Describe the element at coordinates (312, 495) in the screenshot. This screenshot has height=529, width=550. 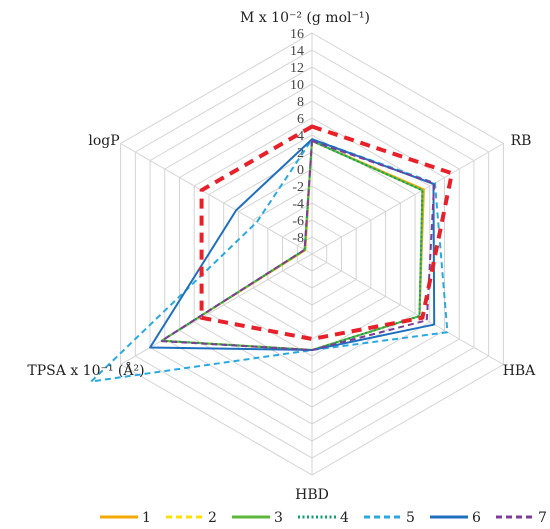
I see `axis-label-hbd: HBD` at that location.